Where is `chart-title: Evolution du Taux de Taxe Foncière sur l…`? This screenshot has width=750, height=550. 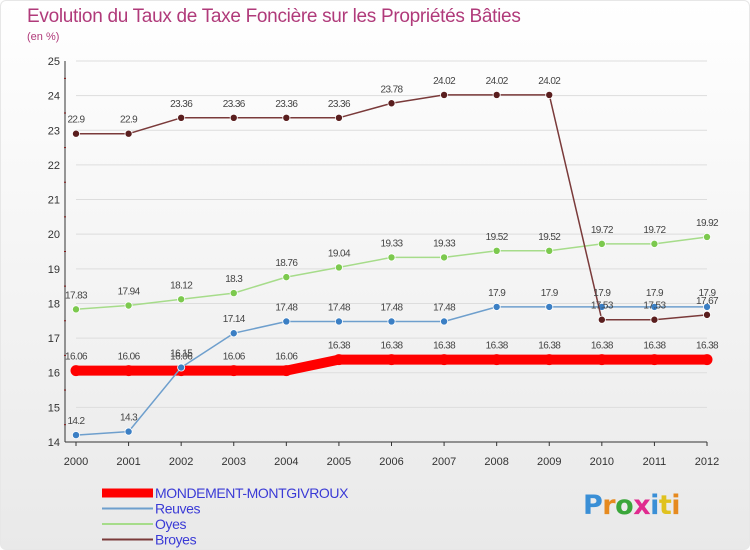 chart-title: Evolution du Taux de Taxe Foncière sur l… is located at coordinates (274, 16).